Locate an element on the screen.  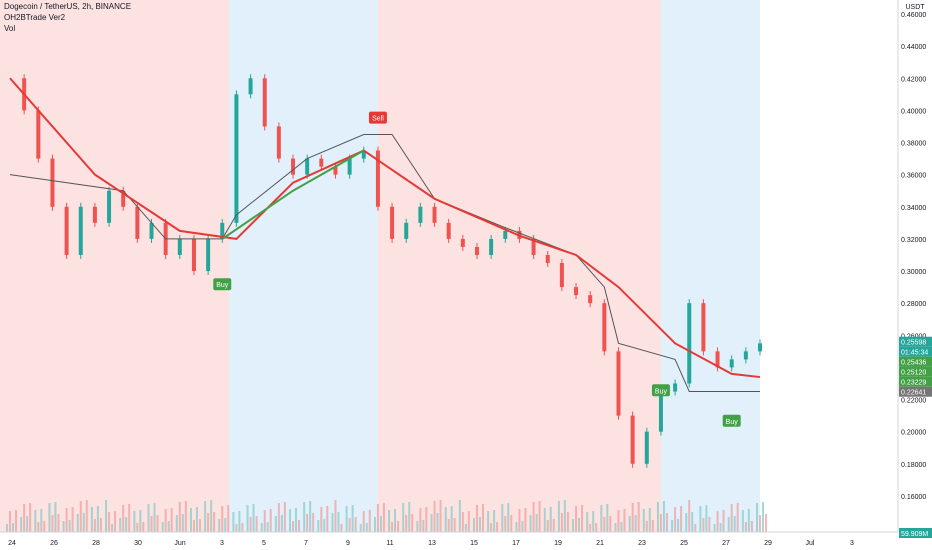
y-tick-label: 0.18000 is located at coordinates (913, 465).